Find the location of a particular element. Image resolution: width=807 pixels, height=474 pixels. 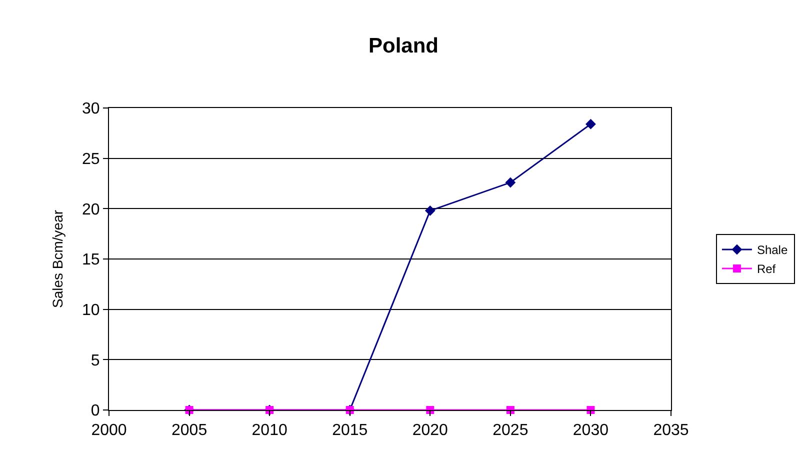

x-tick-label: 2030 is located at coordinates (590, 431).